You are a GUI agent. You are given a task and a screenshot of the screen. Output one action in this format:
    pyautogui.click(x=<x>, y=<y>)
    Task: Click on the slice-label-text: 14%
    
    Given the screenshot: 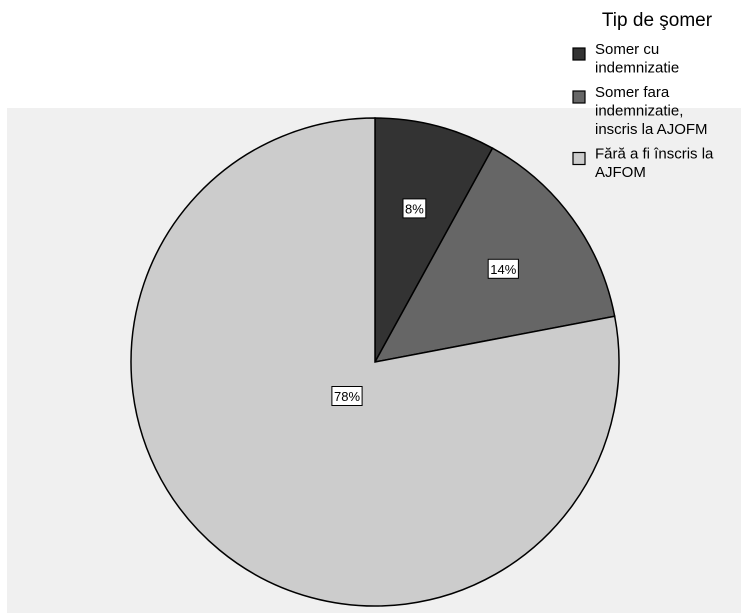 What is the action you would take?
    pyautogui.click(x=503, y=269)
    